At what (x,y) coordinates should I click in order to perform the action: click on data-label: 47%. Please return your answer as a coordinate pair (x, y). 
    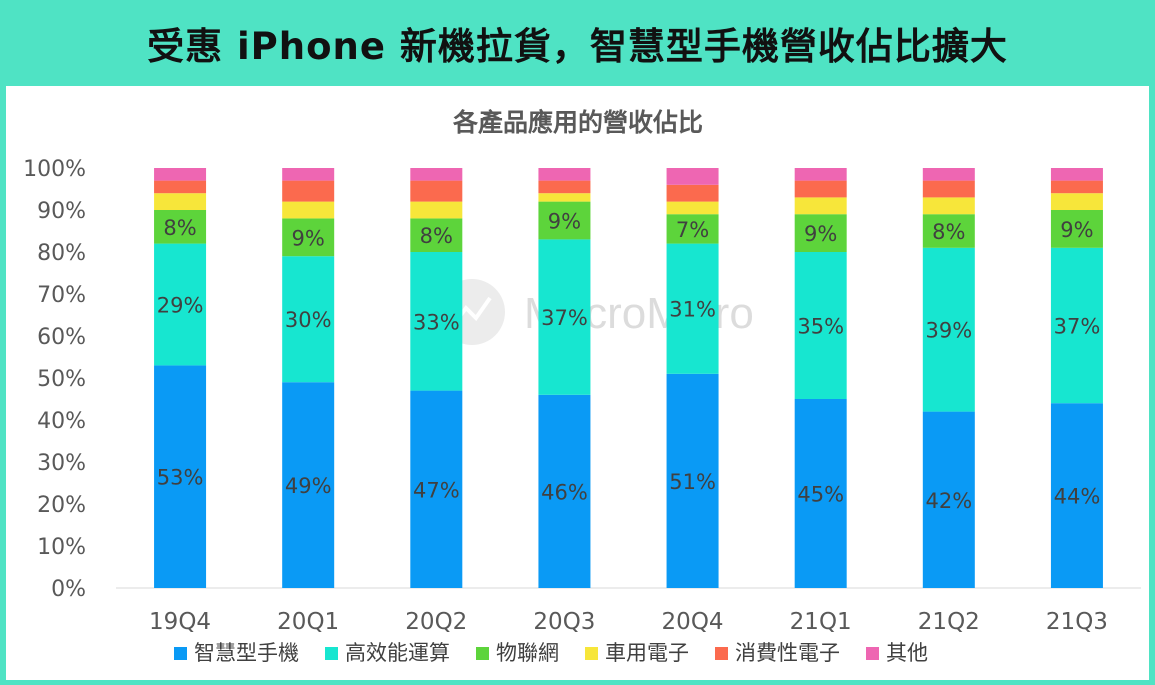
    Looking at the image, I should click on (436, 490).